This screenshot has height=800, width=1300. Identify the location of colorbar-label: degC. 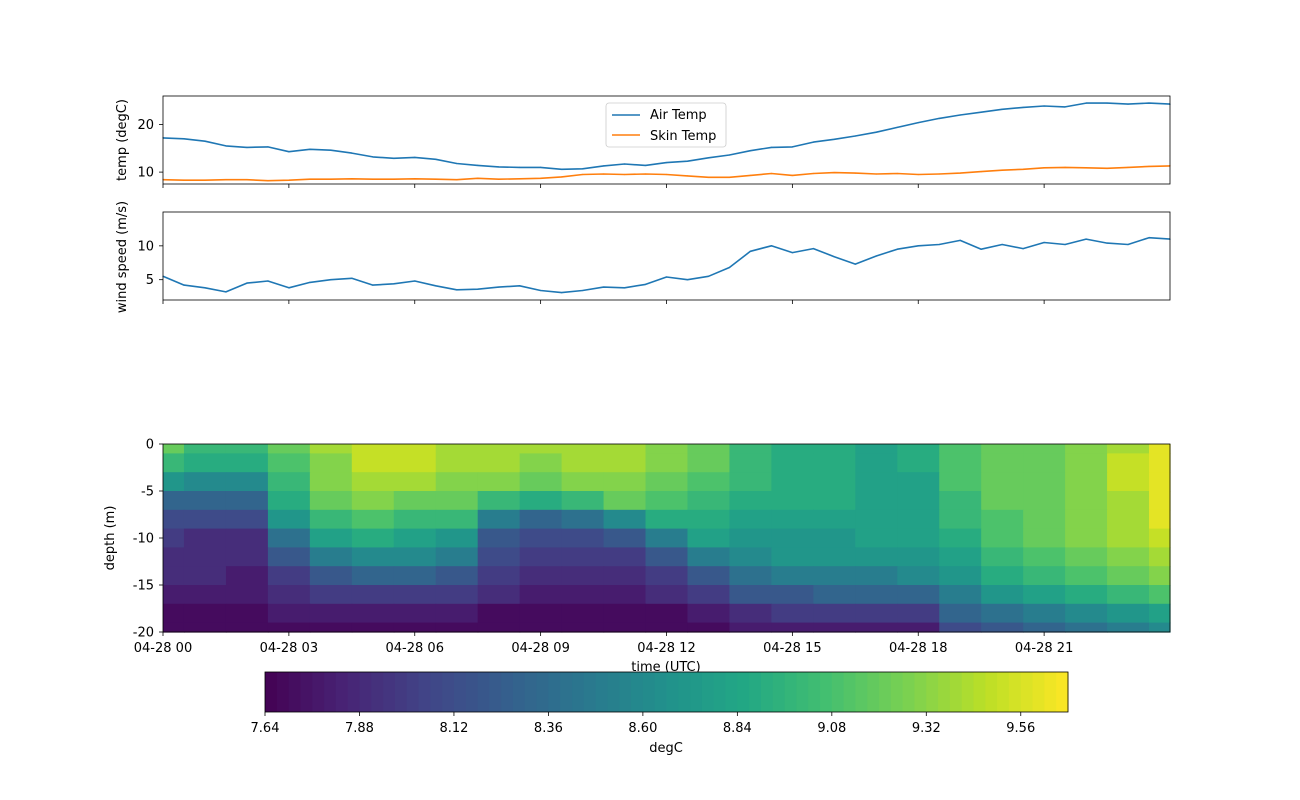
(666, 748).